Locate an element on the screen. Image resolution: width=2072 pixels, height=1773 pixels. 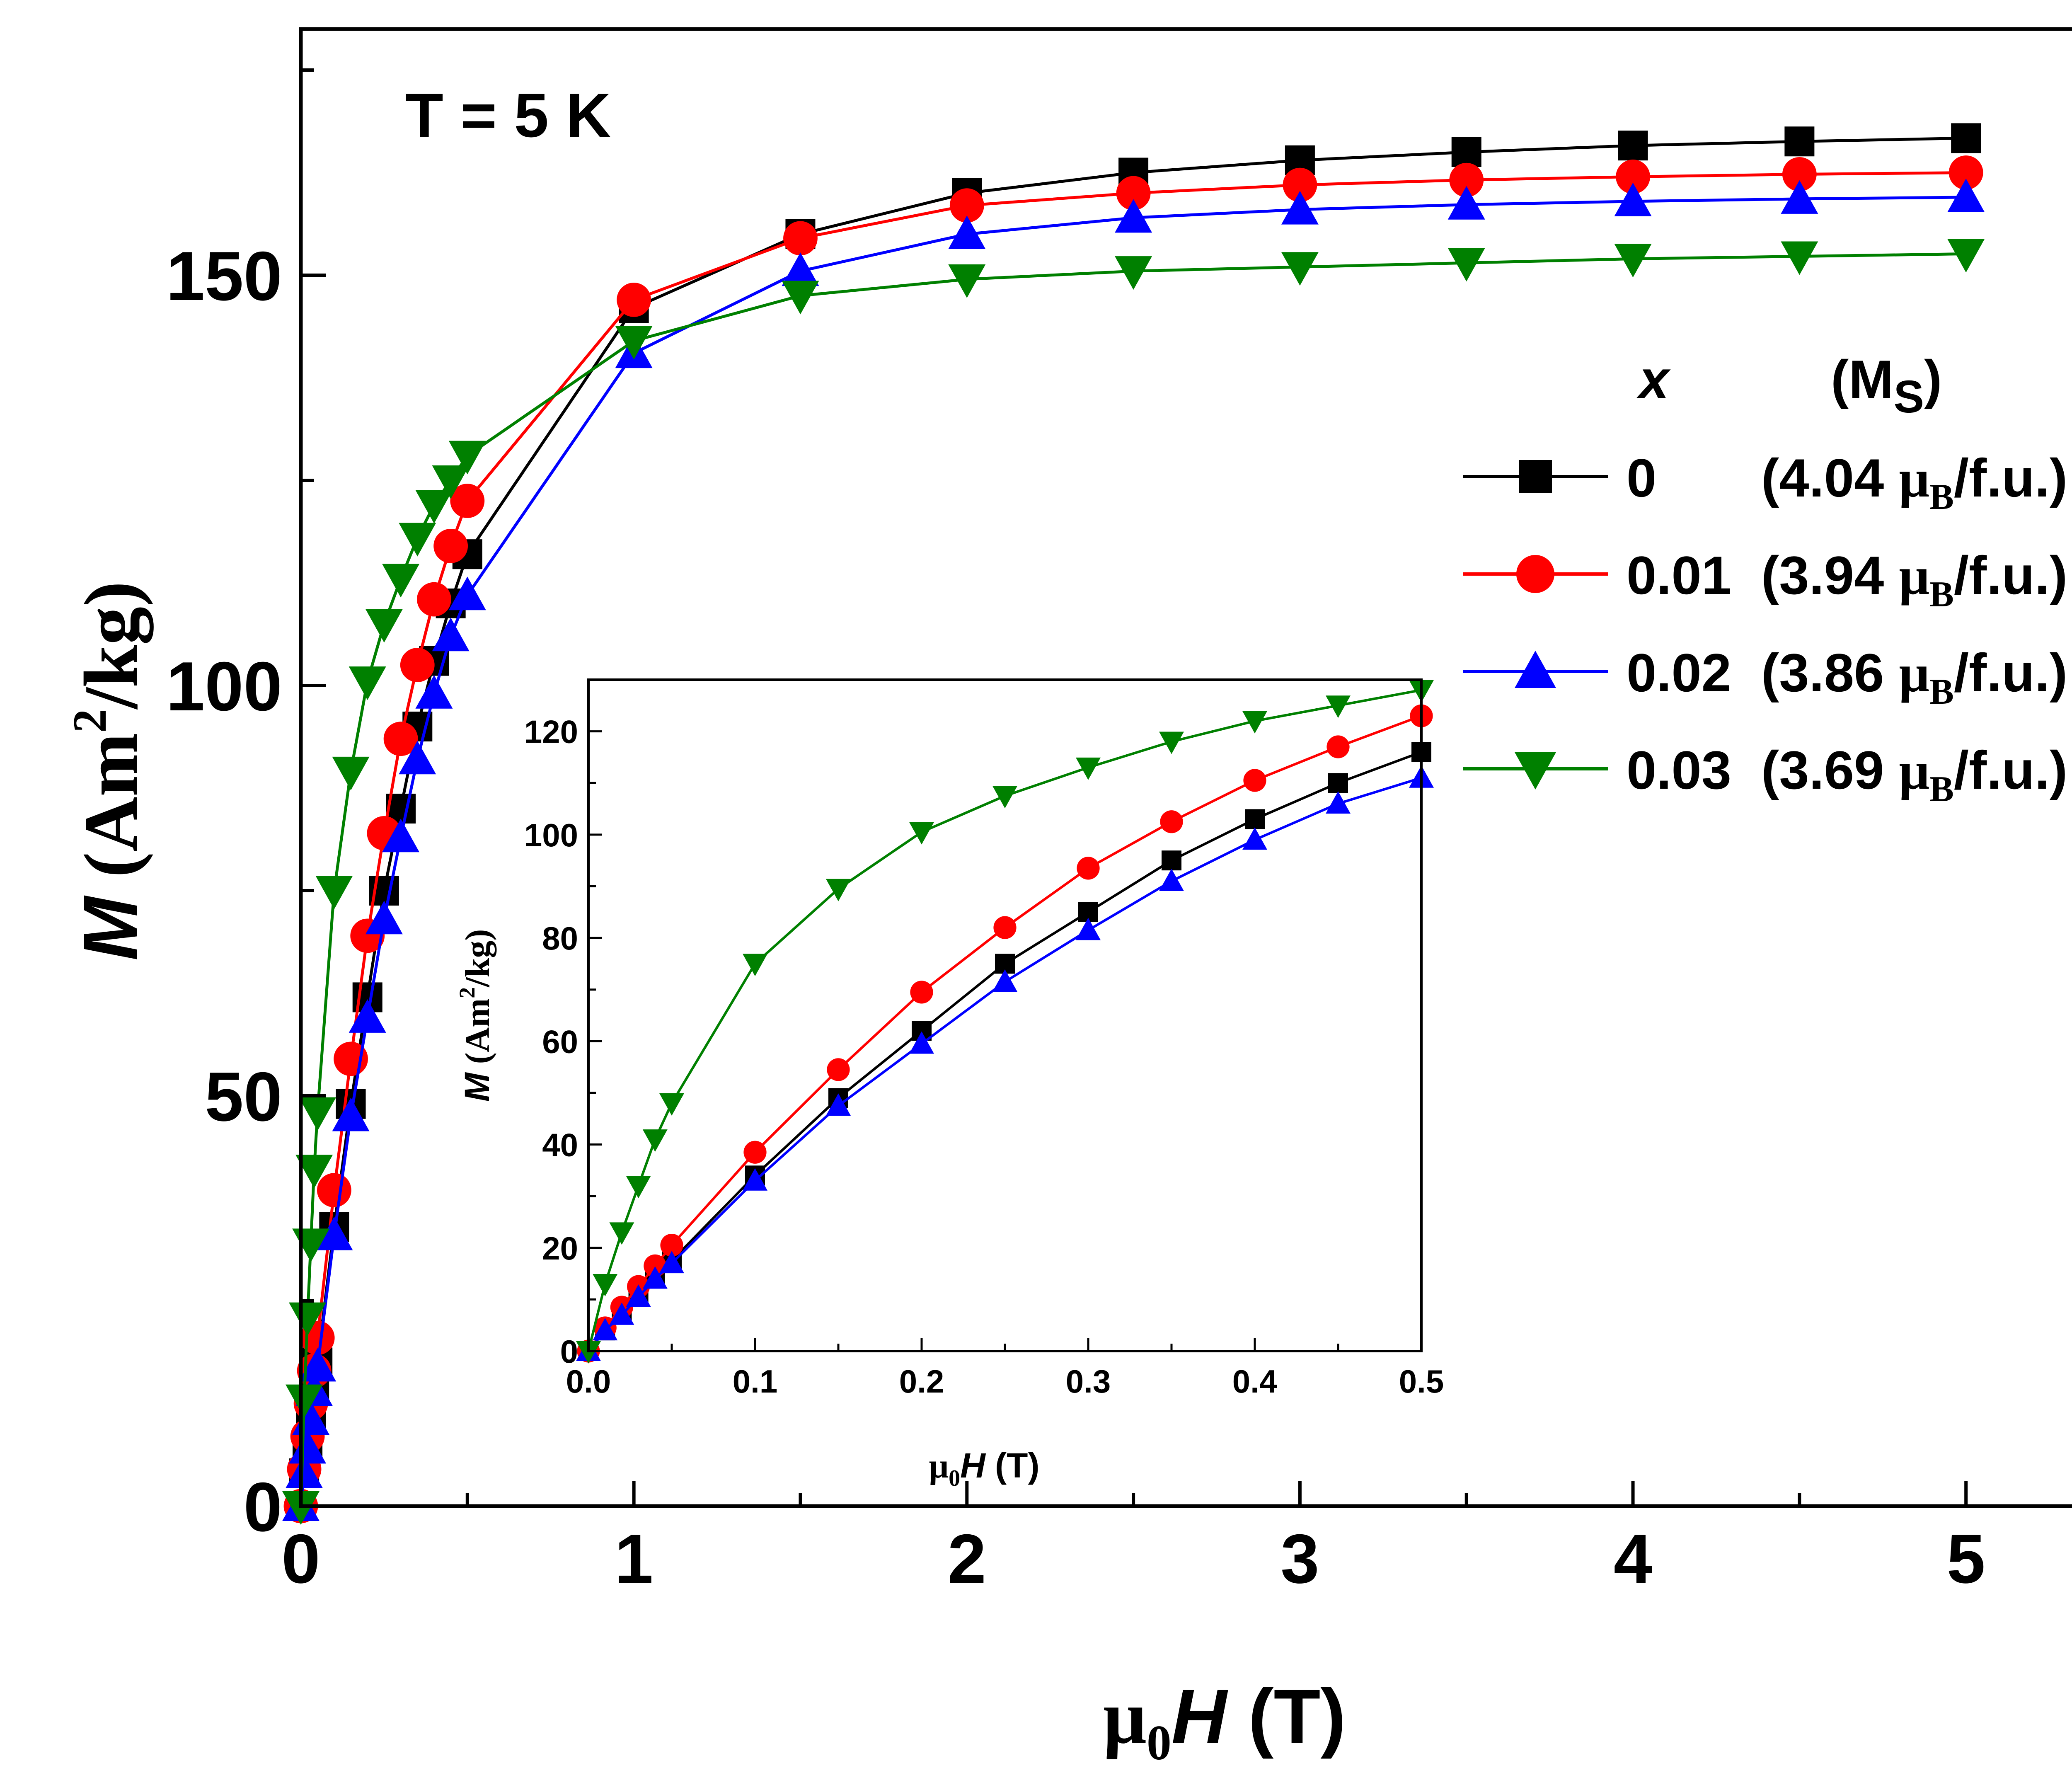
legend-mu-0: μ is located at coordinates (1914, 479).